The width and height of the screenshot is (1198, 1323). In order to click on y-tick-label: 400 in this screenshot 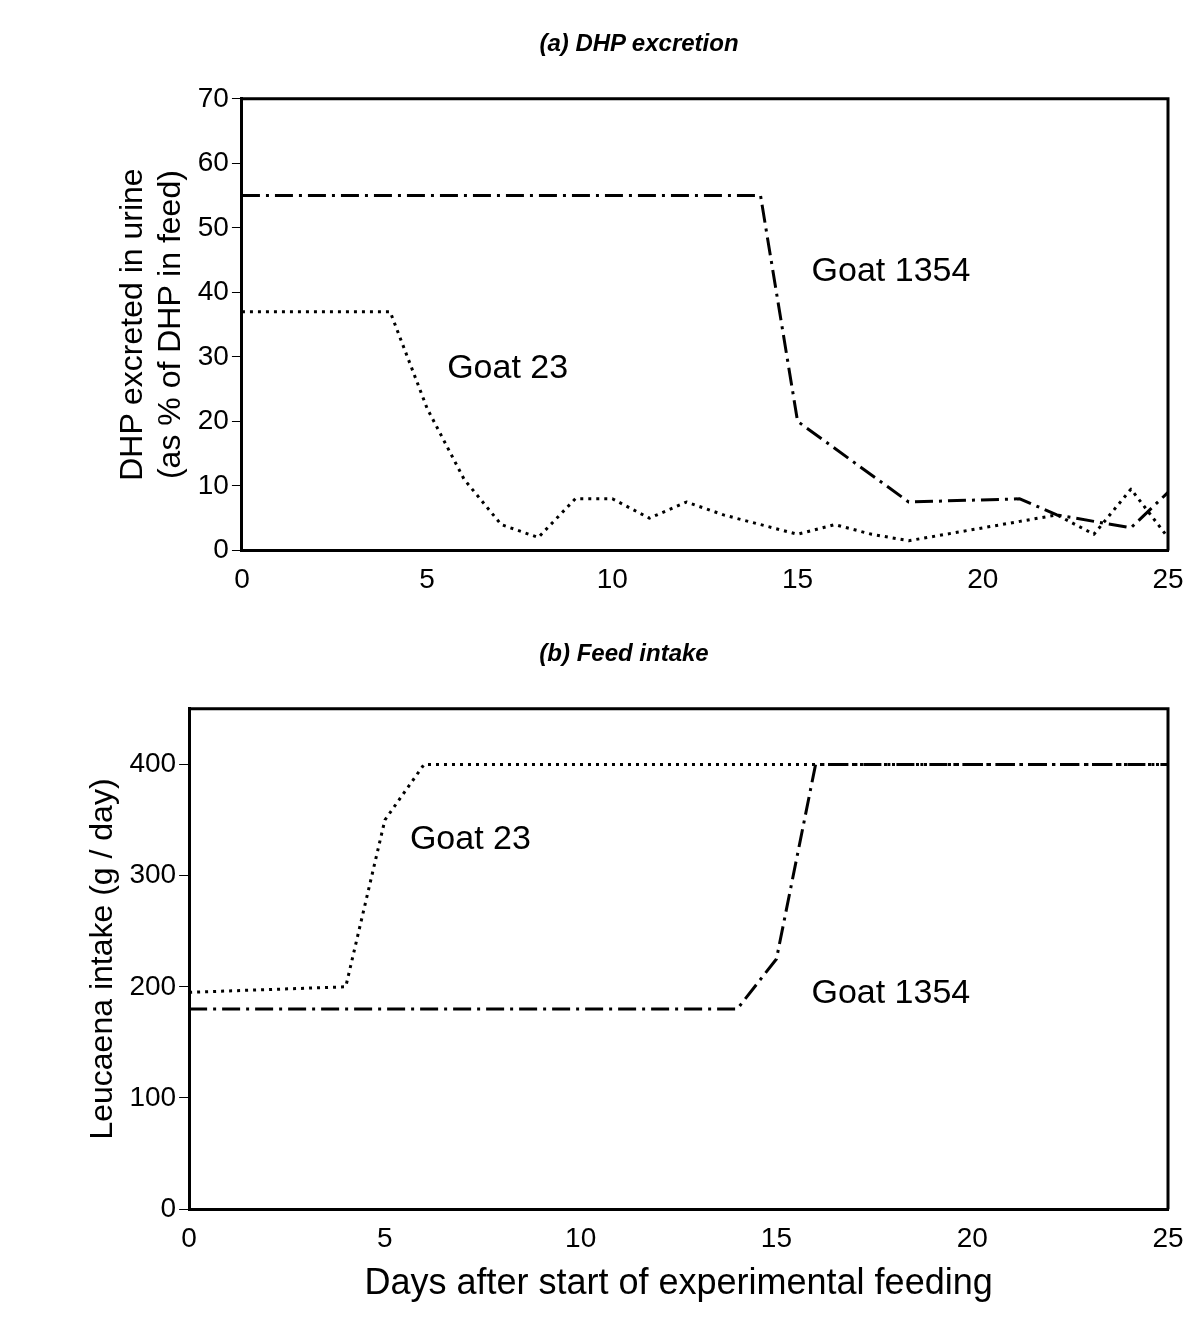, I will do `click(153, 763)`.